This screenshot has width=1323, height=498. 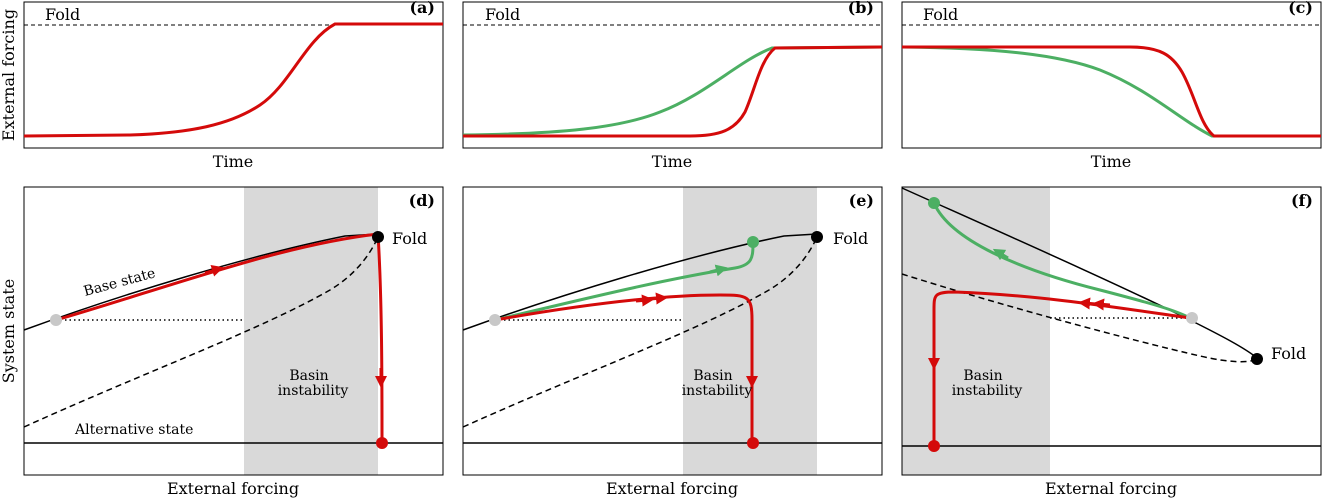 I want to click on panel-tag: (d), so click(x=422, y=200).